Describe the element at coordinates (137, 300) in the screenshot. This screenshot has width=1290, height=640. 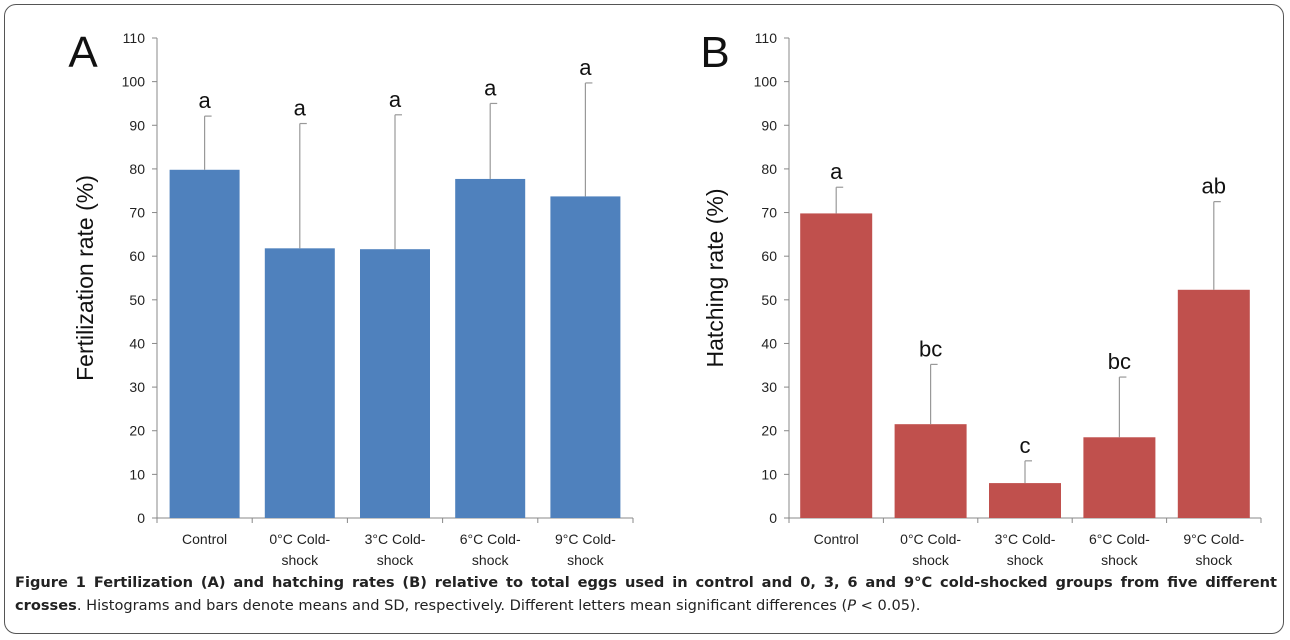
I see `panel-a-ytick-label: 50` at that location.